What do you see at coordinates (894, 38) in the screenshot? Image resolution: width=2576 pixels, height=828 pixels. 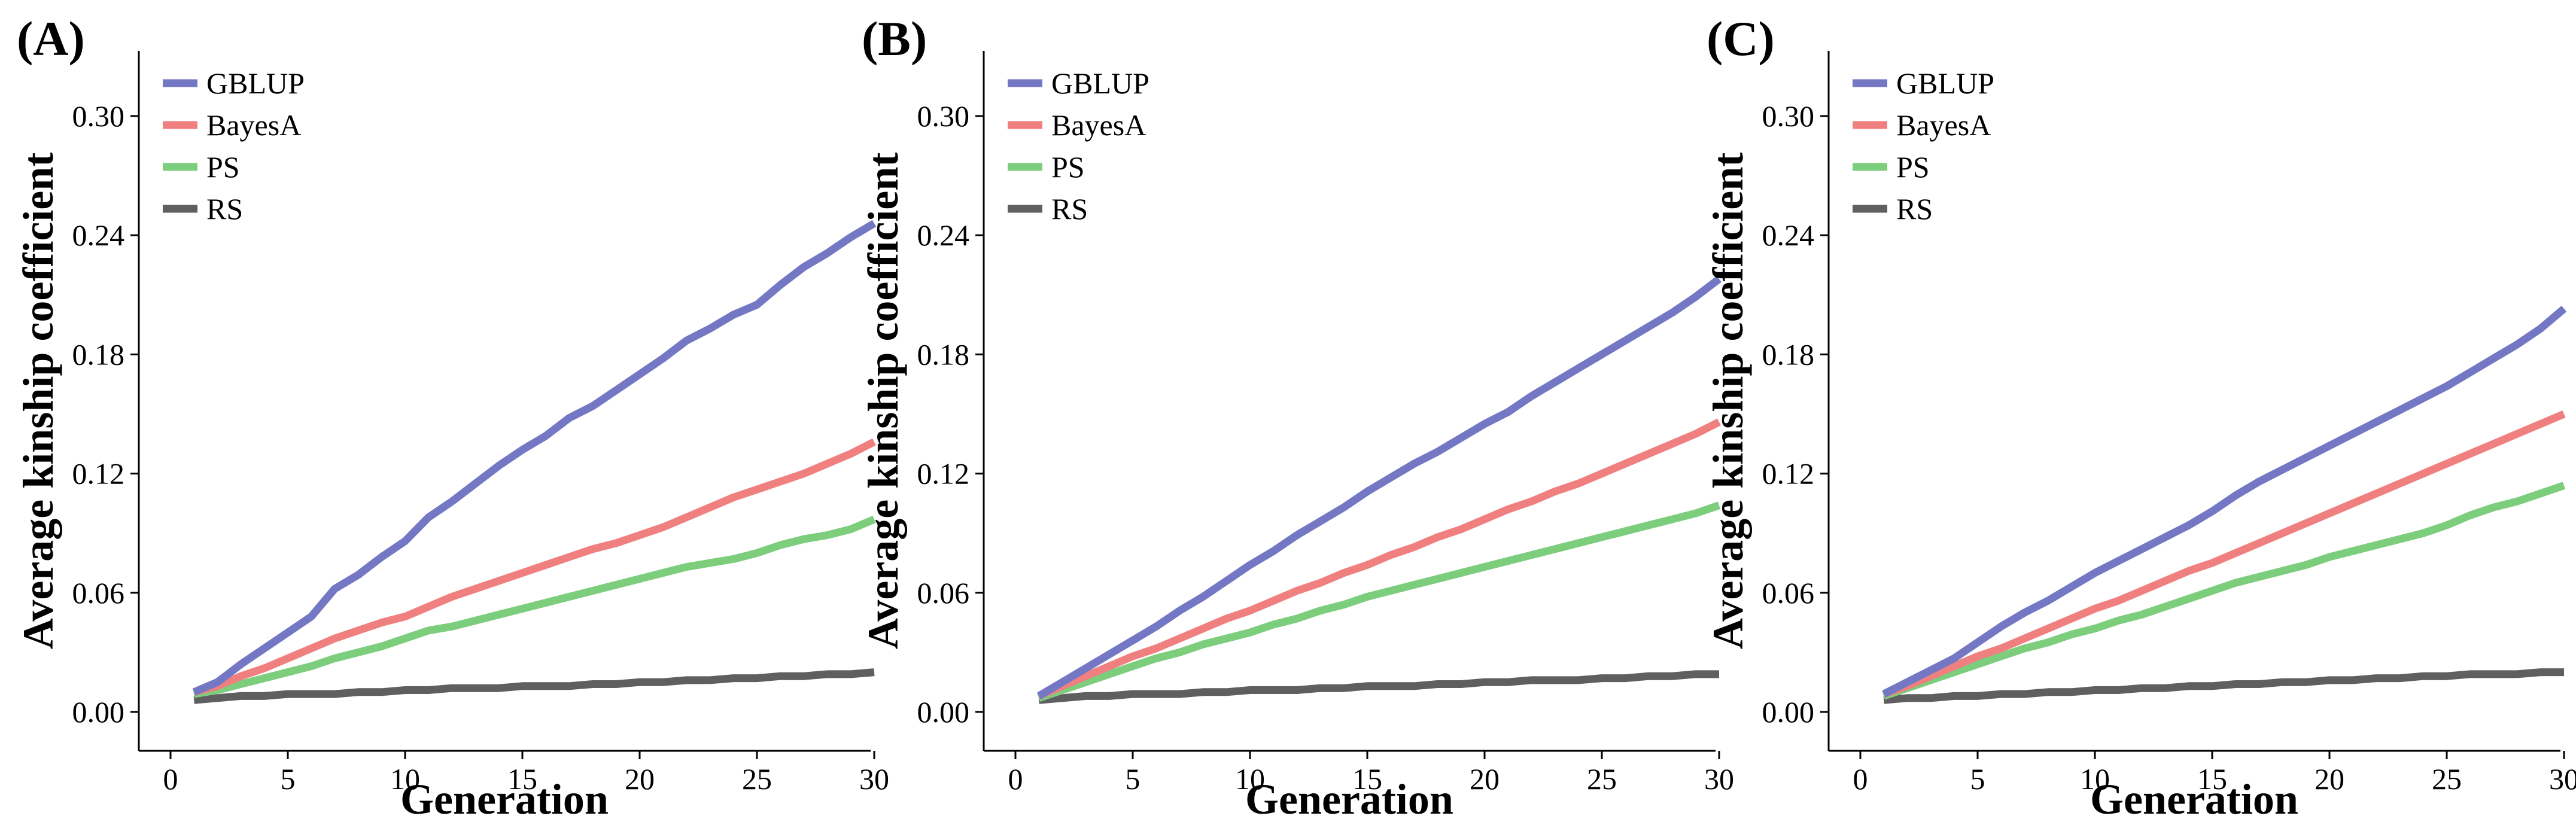 I see `panel-label: (B)` at bounding box center [894, 38].